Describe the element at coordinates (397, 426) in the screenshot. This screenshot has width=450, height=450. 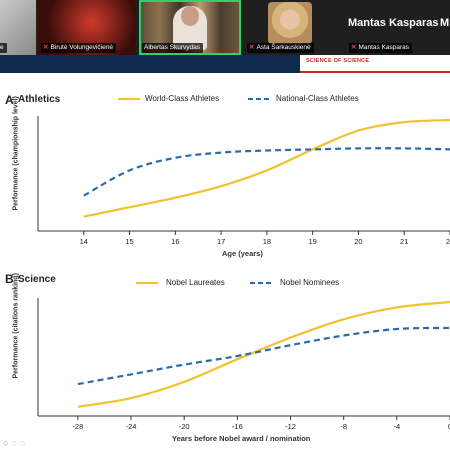
I see `x-tick-label: -4` at that location.